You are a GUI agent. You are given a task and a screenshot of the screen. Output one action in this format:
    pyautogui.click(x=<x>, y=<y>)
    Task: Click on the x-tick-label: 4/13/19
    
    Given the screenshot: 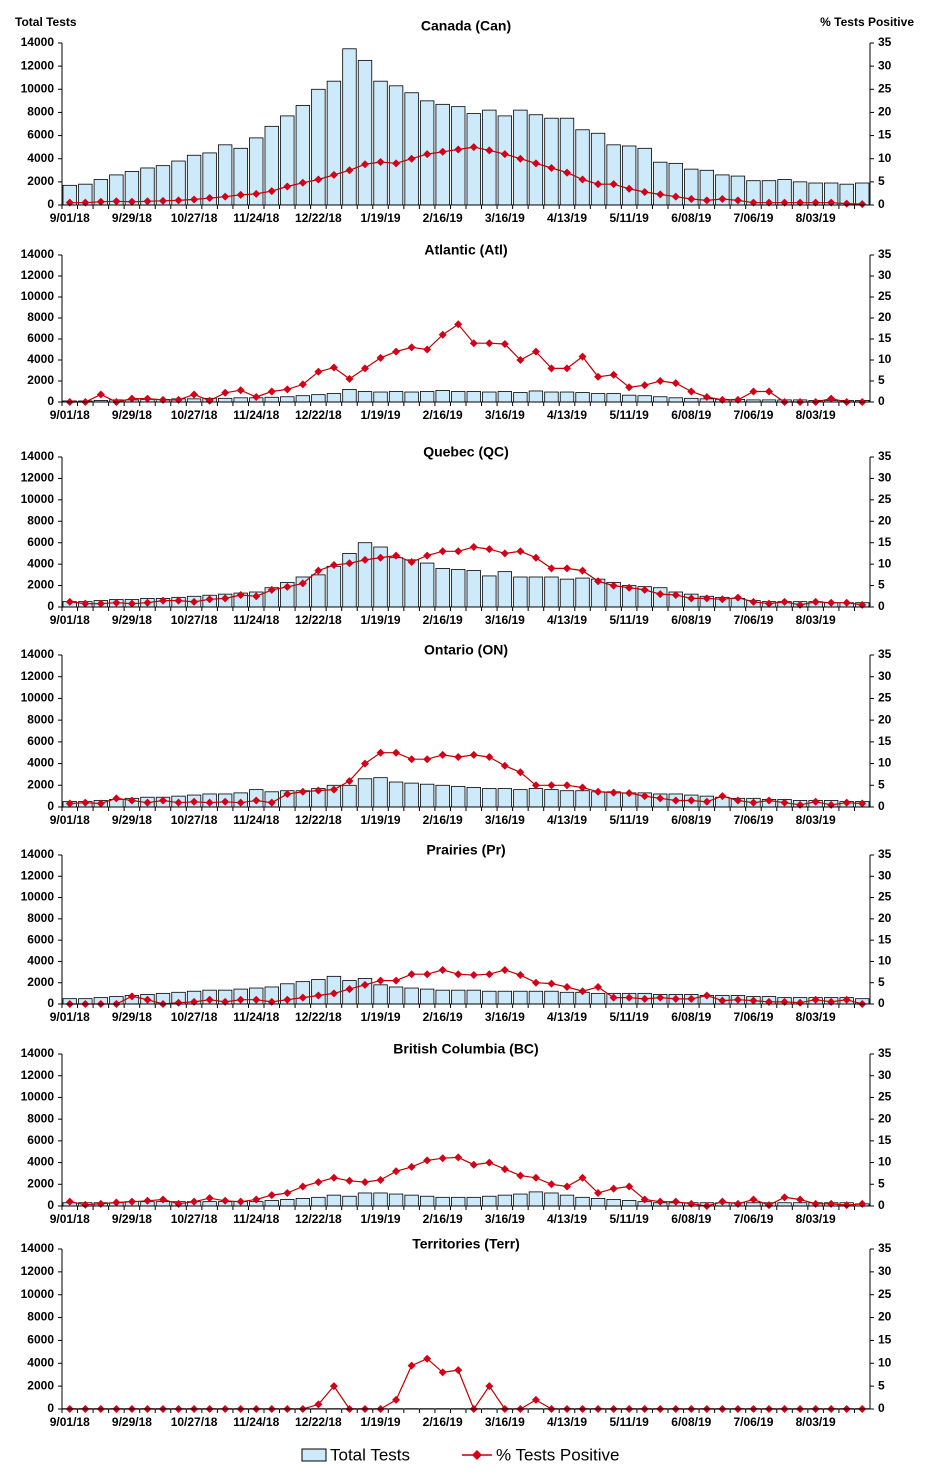 What is the action you would take?
    pyautogui.click(x=567, y=820)
    